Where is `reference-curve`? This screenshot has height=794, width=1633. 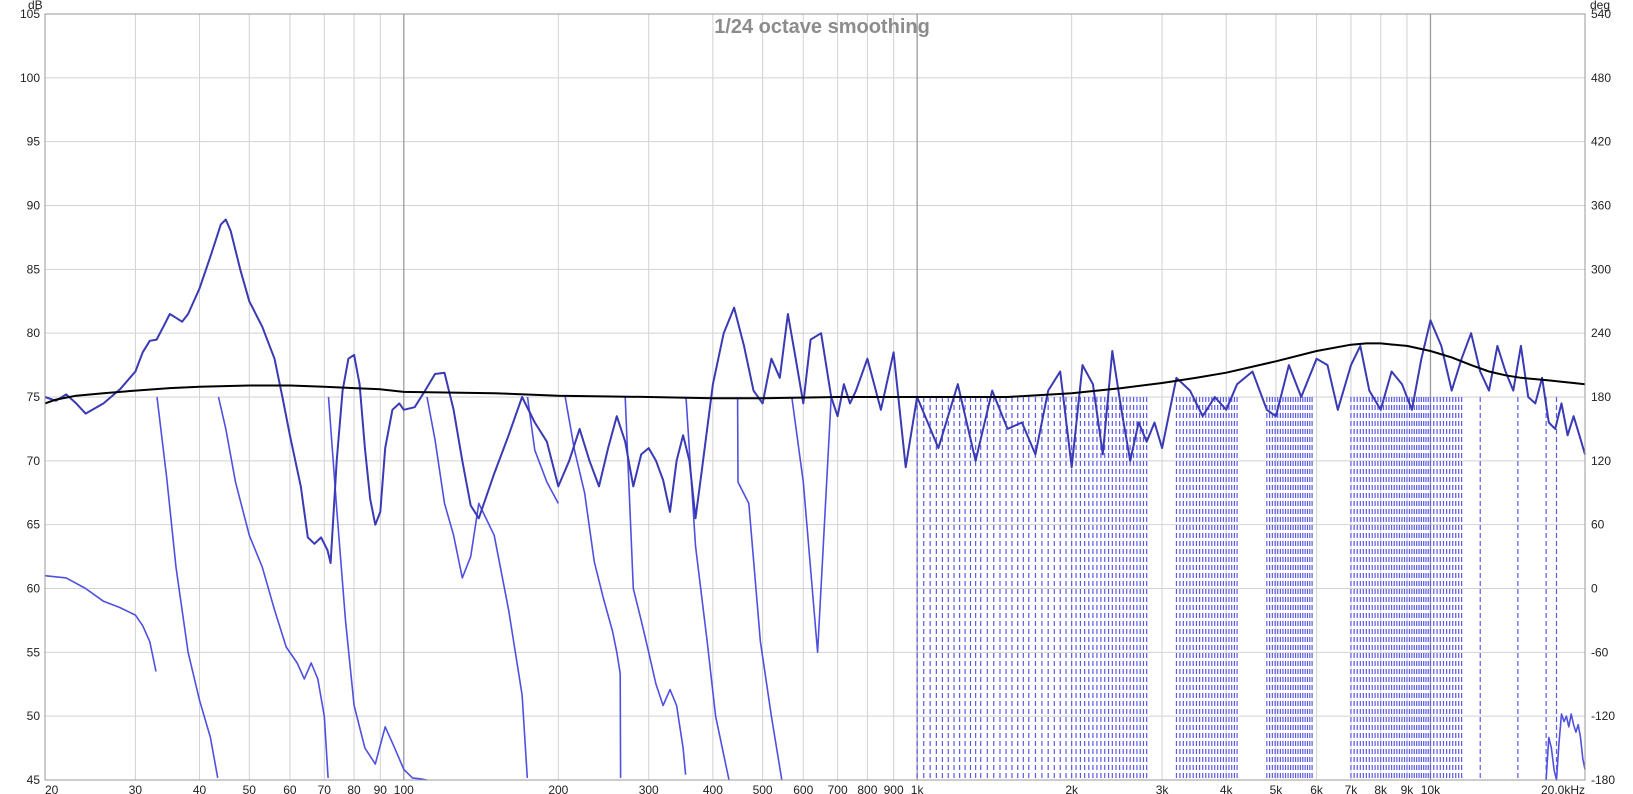
reference-curve is located at coordinates (815, 373).